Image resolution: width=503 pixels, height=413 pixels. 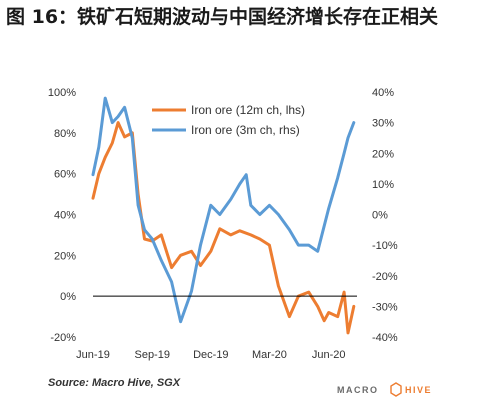 What do you see at coordinates (383, 185) in the screenshot?
I see `y-right-tick-label: 10%` at bounding box center [383, 185].